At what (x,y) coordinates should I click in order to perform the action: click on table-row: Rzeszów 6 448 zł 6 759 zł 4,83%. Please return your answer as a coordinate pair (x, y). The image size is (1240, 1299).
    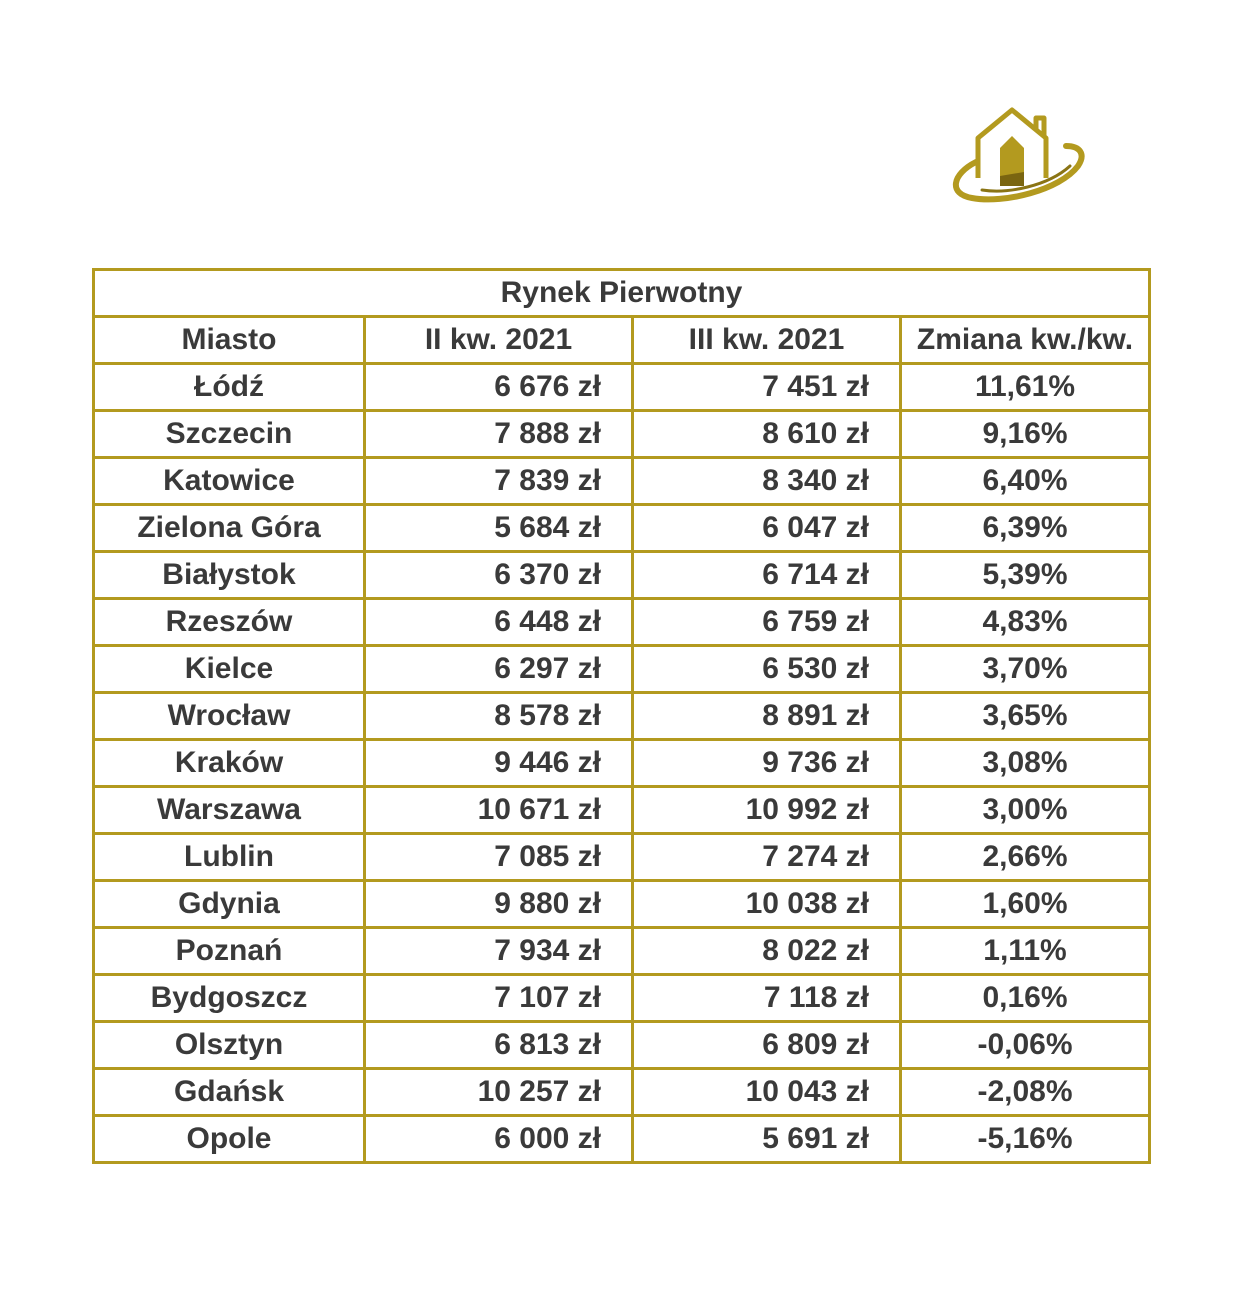
    Looking at the image, I should click on (621, 622).